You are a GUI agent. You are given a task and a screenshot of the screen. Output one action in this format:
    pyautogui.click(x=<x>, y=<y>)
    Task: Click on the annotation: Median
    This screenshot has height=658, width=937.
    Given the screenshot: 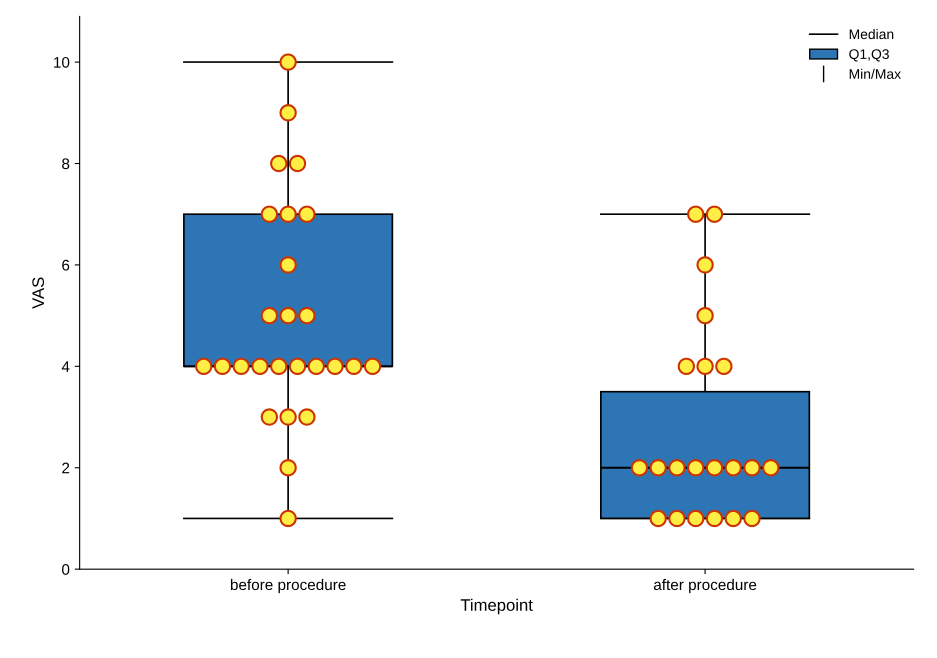 What is the action you would take?
    pyautogui.click(x=872, y=34)
    